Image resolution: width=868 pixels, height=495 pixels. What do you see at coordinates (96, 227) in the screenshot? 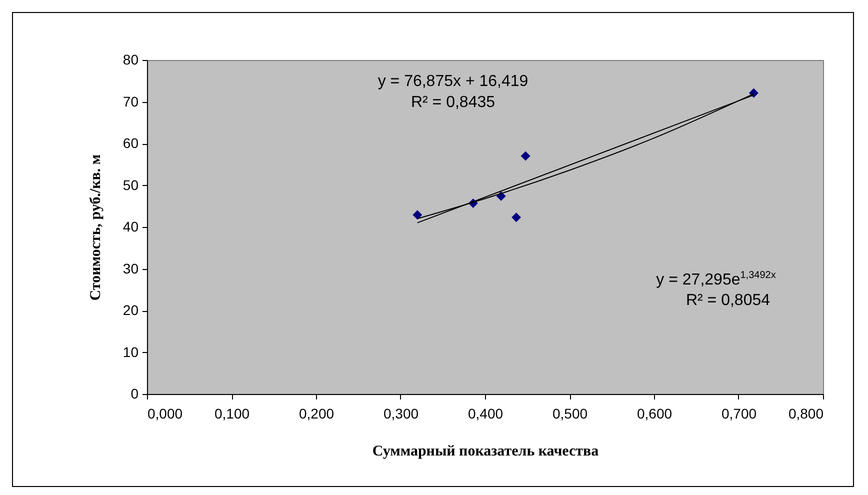
I see `y-axis-title: Стоимость, руб./кв. м` at bounding box center [96, 227].